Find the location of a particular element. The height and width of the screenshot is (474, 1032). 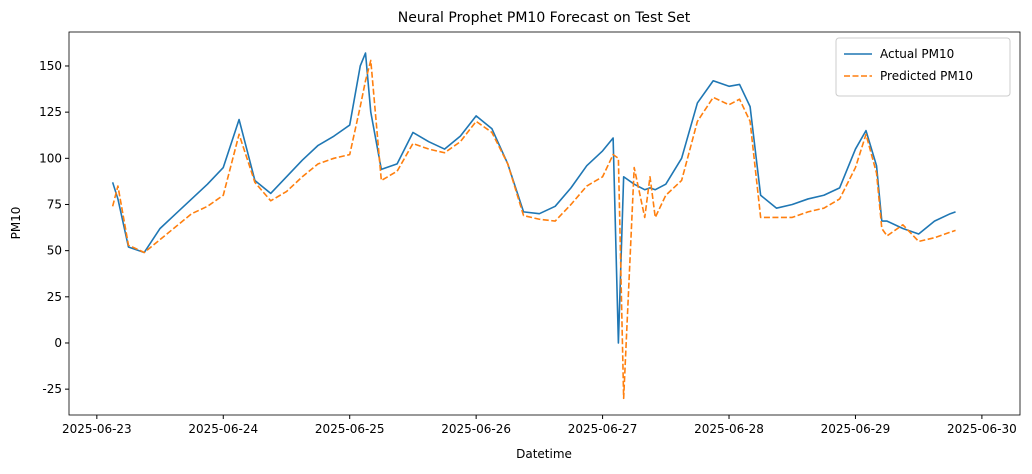

y-tick-label: 50 is located at coordinates (54, 251).